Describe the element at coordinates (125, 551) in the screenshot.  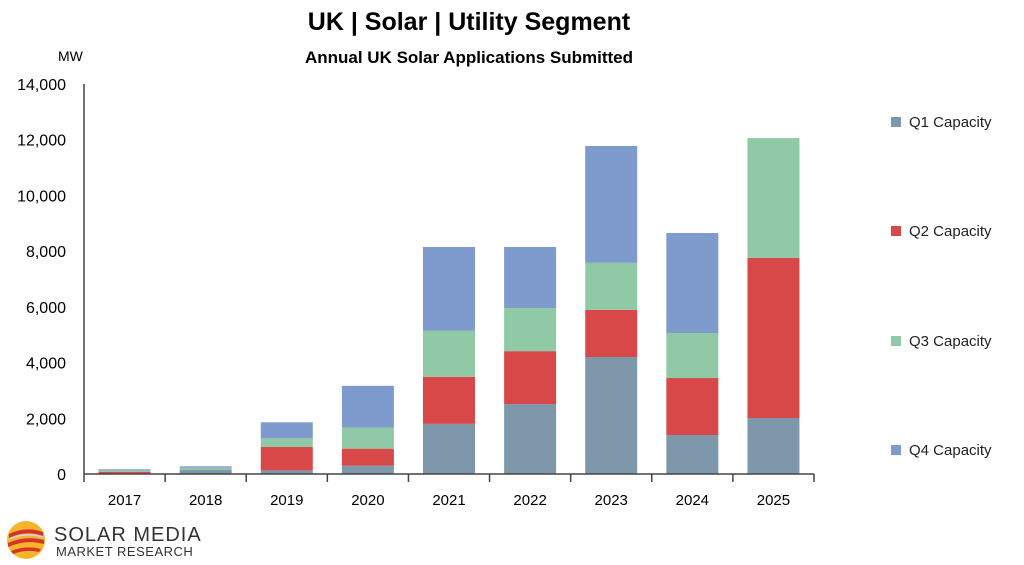
I see `logo-text-line2: MARKET RESEARCH` at that location.